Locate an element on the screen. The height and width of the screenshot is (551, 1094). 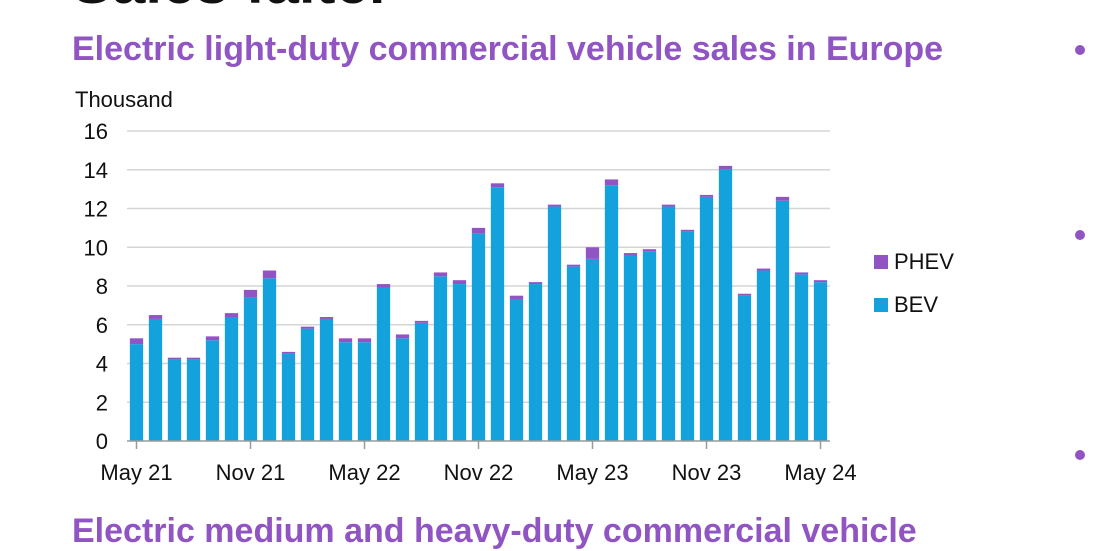
x-tick-label: Nov 21 is located at coordinates (251, 472).